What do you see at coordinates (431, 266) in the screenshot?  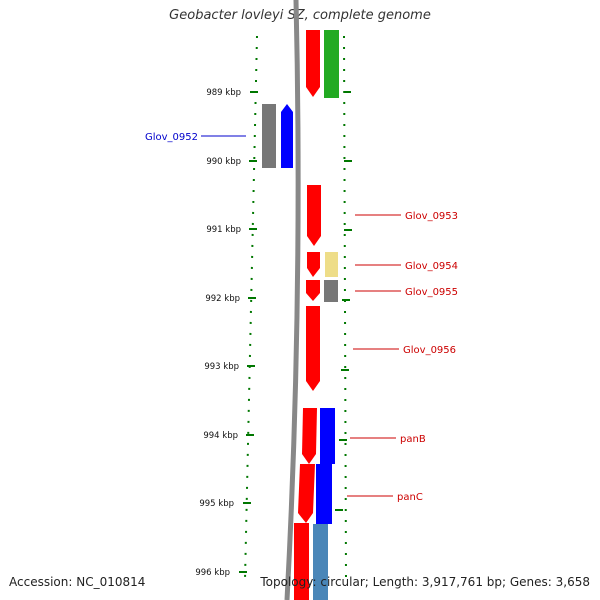 I see `gene-label-glov-0954: Glov_0954` at bounding box center [431, 266].